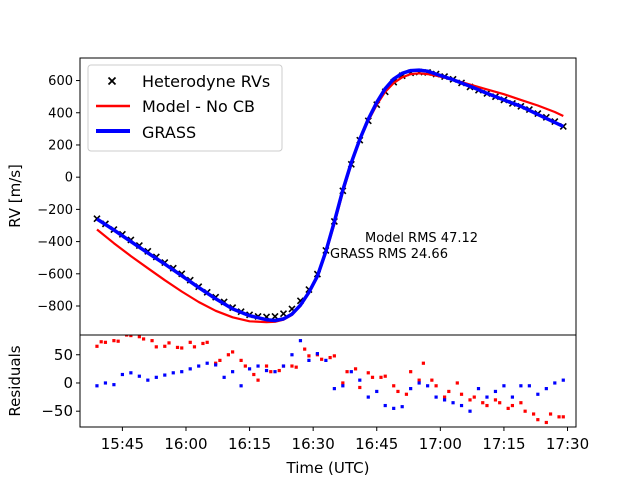 The image size is (640, 480). What do you see at coordinates (55, 274) in the screenshot?
I see `rv-y-tick-label: −600` at bounding box center [55, 274].